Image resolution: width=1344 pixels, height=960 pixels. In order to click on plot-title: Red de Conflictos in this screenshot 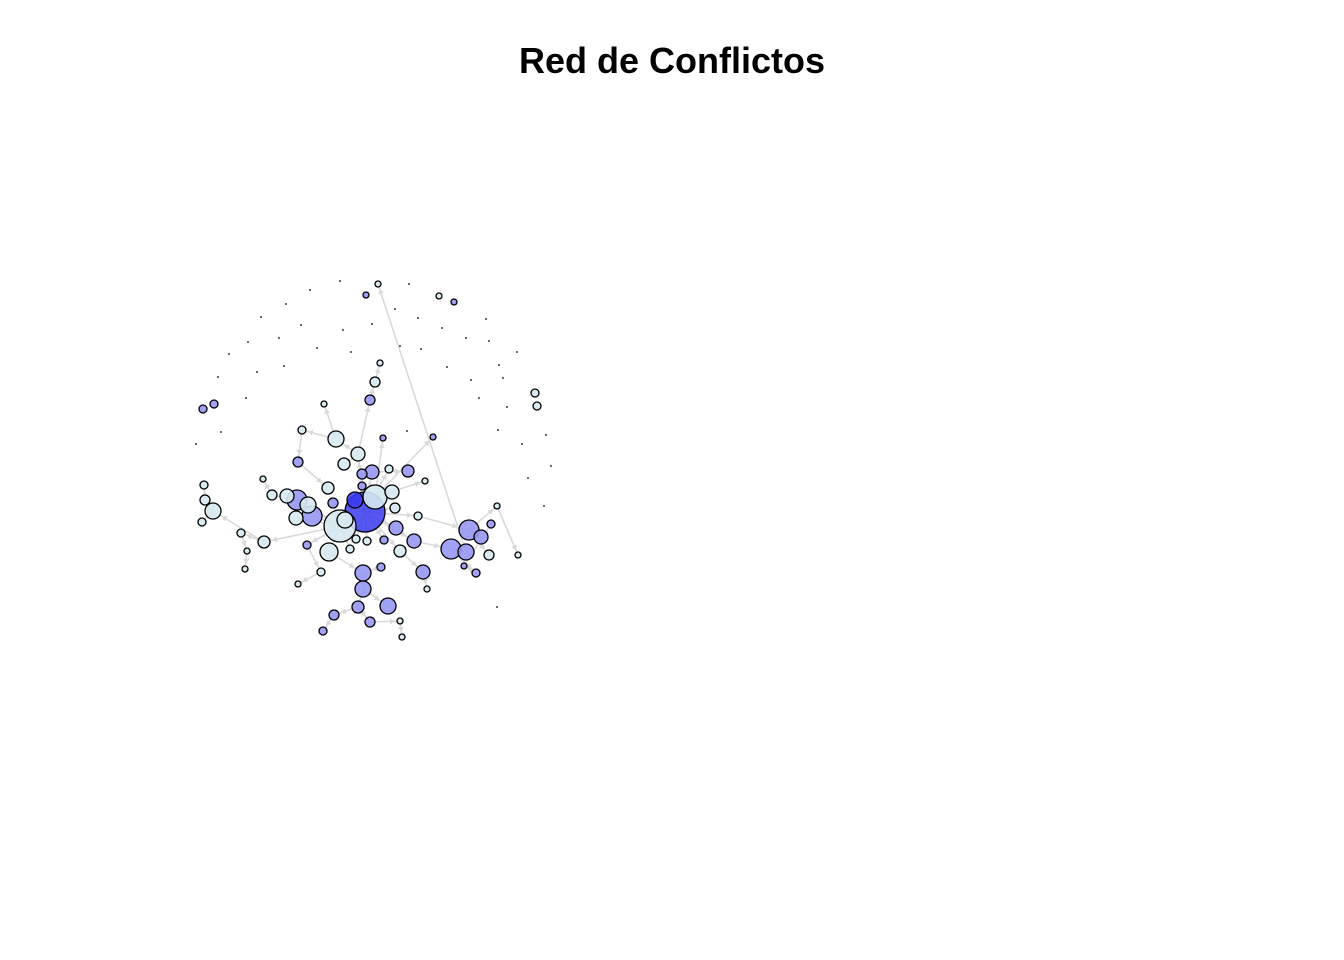, I will do `click(672, 60)`.